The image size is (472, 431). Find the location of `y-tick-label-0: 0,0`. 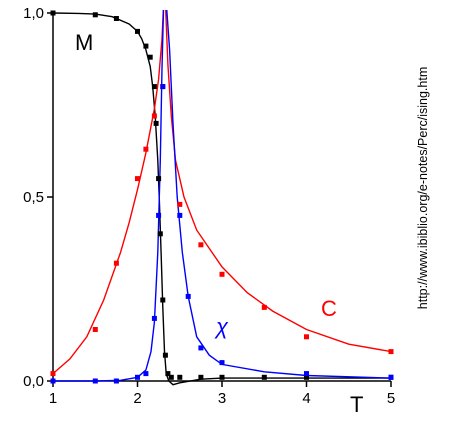

y-tick-label-0: 0,0 is located at coordinates (33, 381).